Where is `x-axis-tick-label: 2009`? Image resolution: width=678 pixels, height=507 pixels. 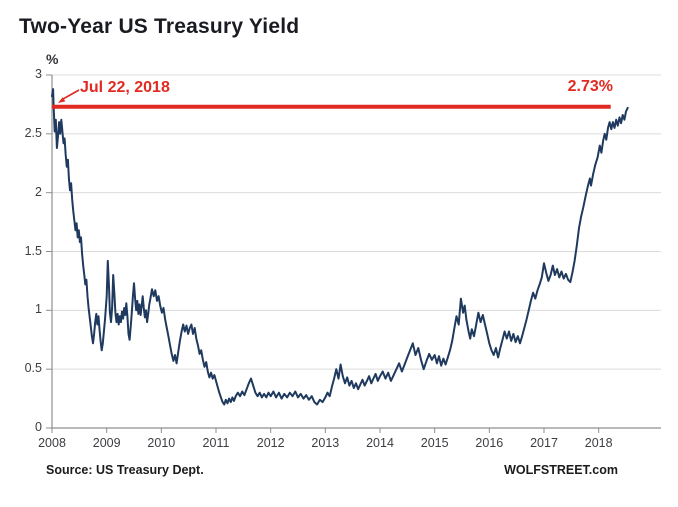 x-axis-tick-label: 2009 is located at coordinates (106, 443).